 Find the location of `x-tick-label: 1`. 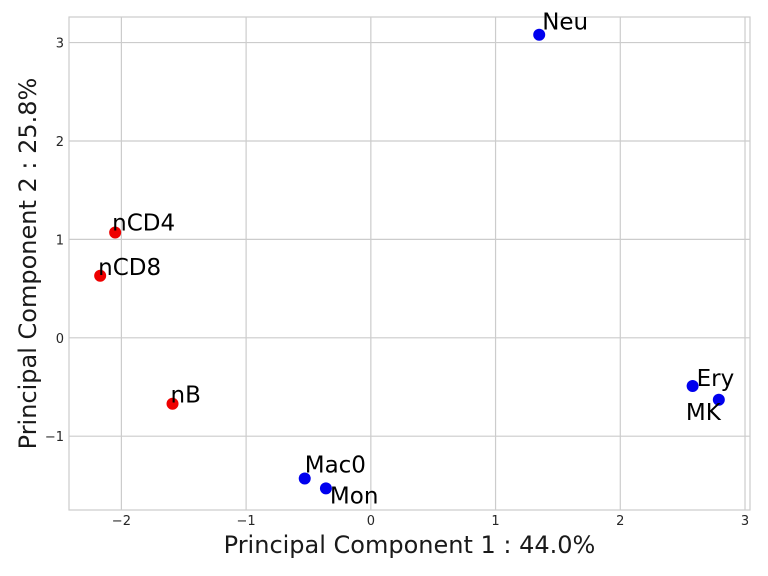

x-tick-label: 1 is located at coordinates (495, 521).